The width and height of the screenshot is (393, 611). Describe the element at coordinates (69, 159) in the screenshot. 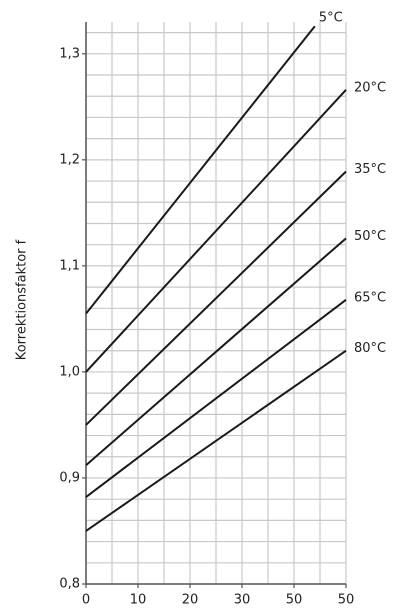

I see `y-tick-label: 1,2` at that location.